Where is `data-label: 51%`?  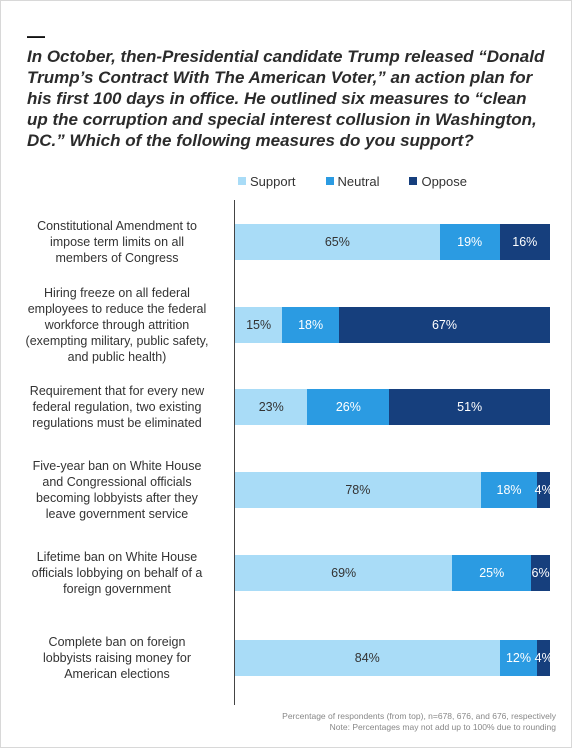 data-label: 51% is located at coordinates (470, 407).